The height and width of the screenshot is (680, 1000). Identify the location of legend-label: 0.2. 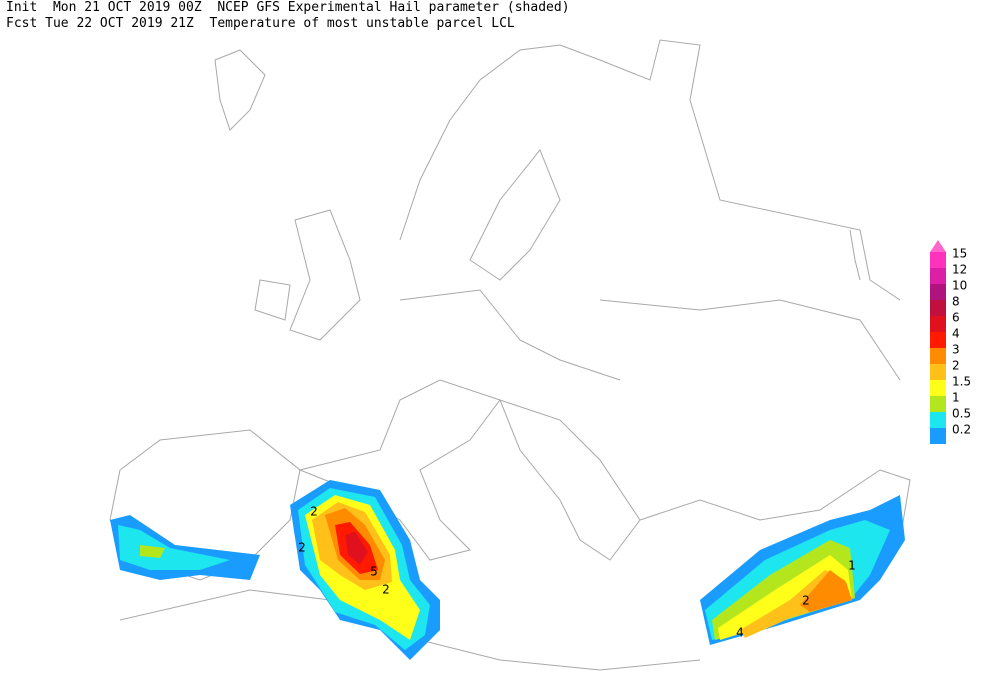
(961, 430).